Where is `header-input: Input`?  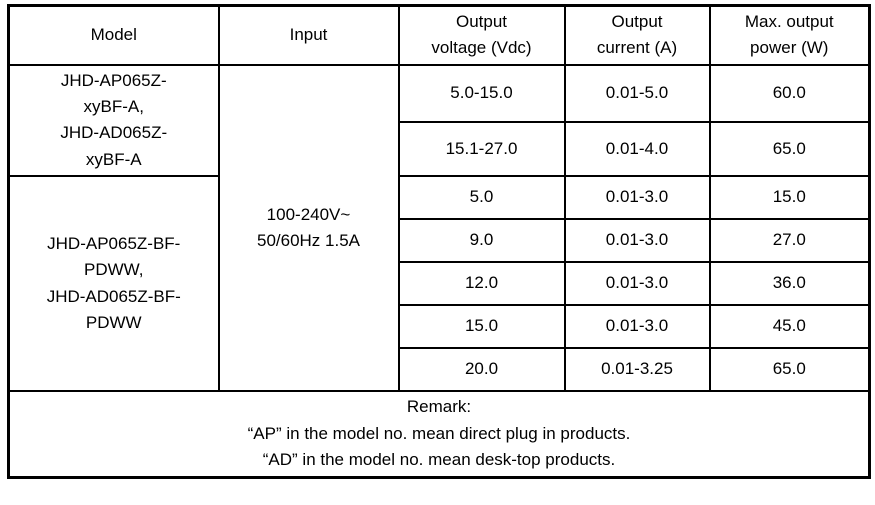 header-input: Input is located at coordinates (308, 35).